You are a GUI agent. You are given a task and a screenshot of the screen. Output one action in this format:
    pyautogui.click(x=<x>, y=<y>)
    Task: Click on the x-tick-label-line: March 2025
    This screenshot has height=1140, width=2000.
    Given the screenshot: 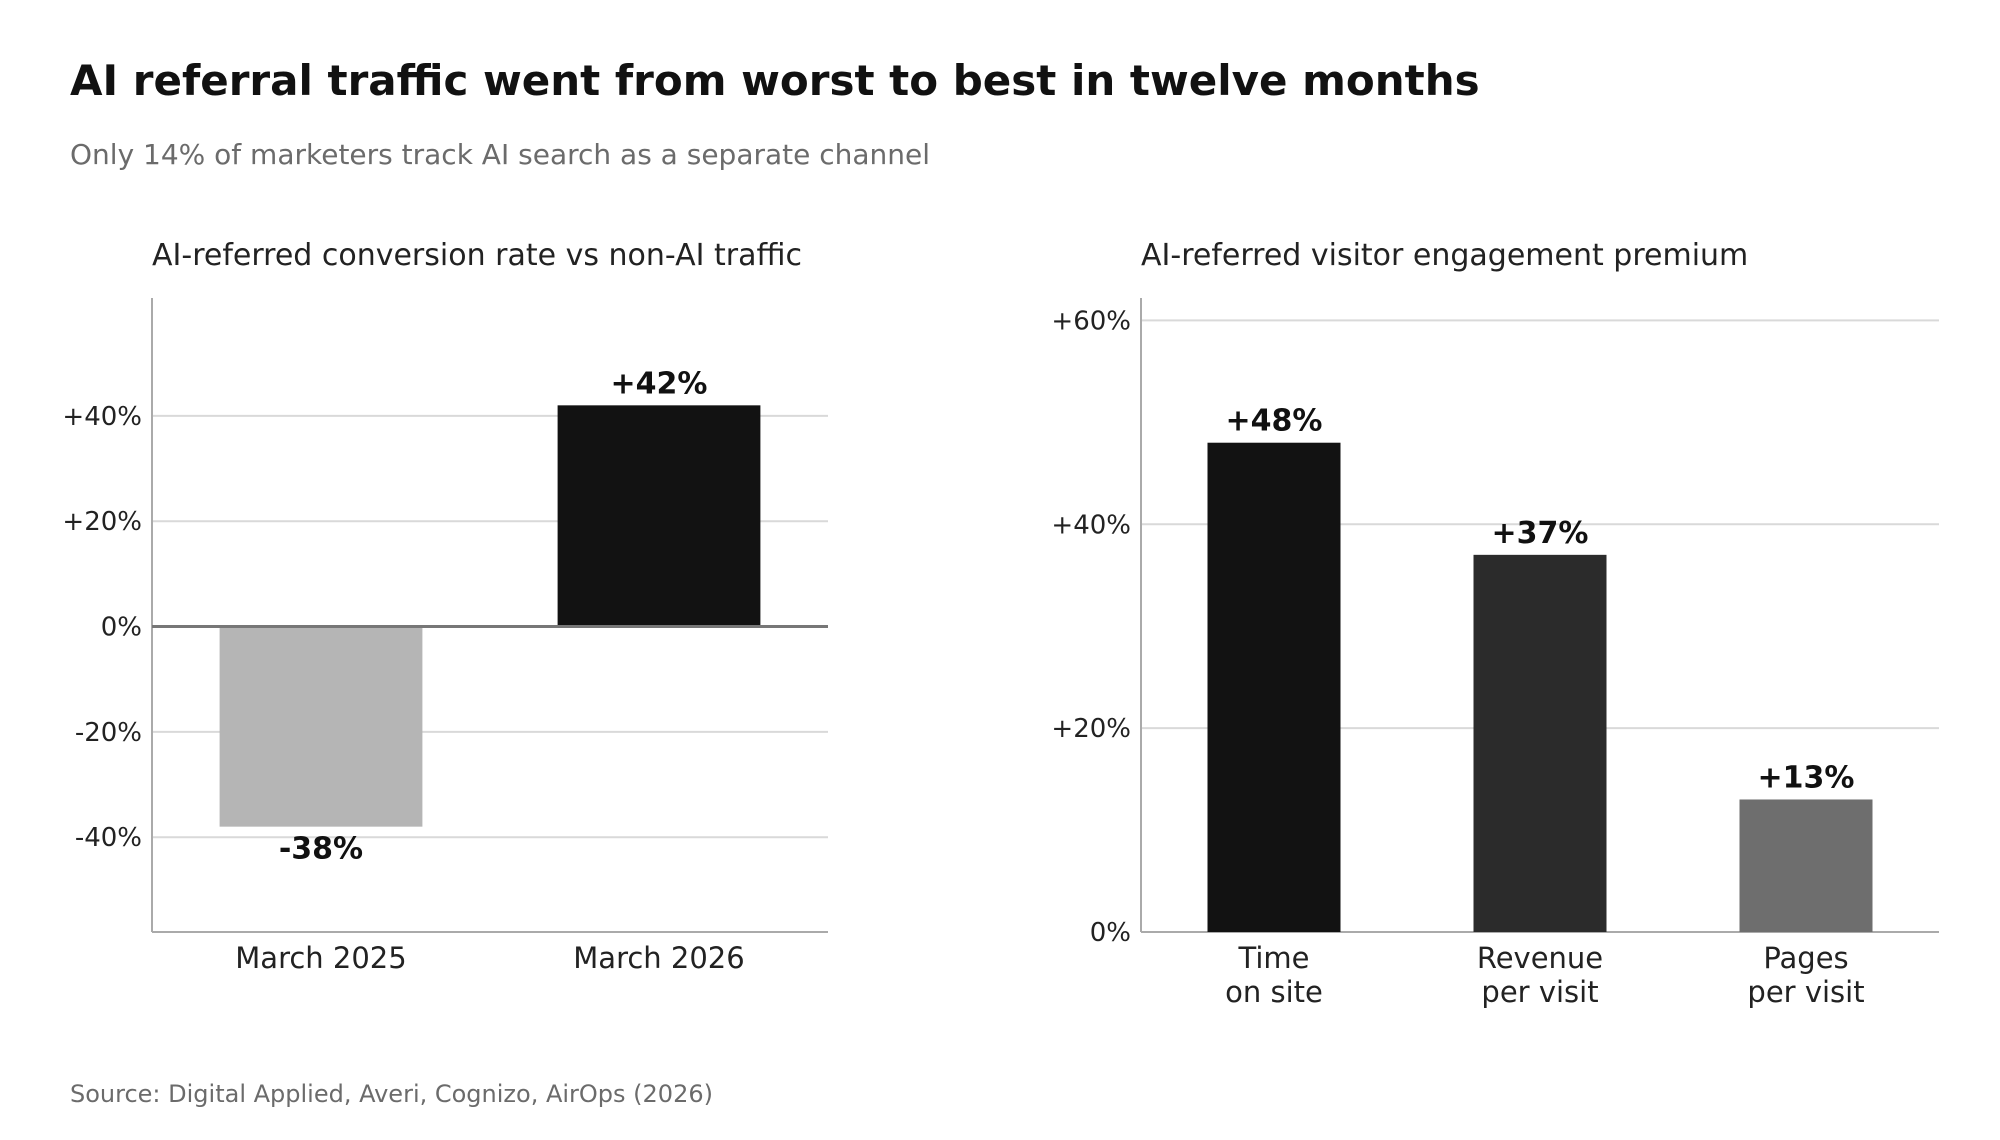 What is the action you would take?
    pyautogui.click(x=320, y=958)
    